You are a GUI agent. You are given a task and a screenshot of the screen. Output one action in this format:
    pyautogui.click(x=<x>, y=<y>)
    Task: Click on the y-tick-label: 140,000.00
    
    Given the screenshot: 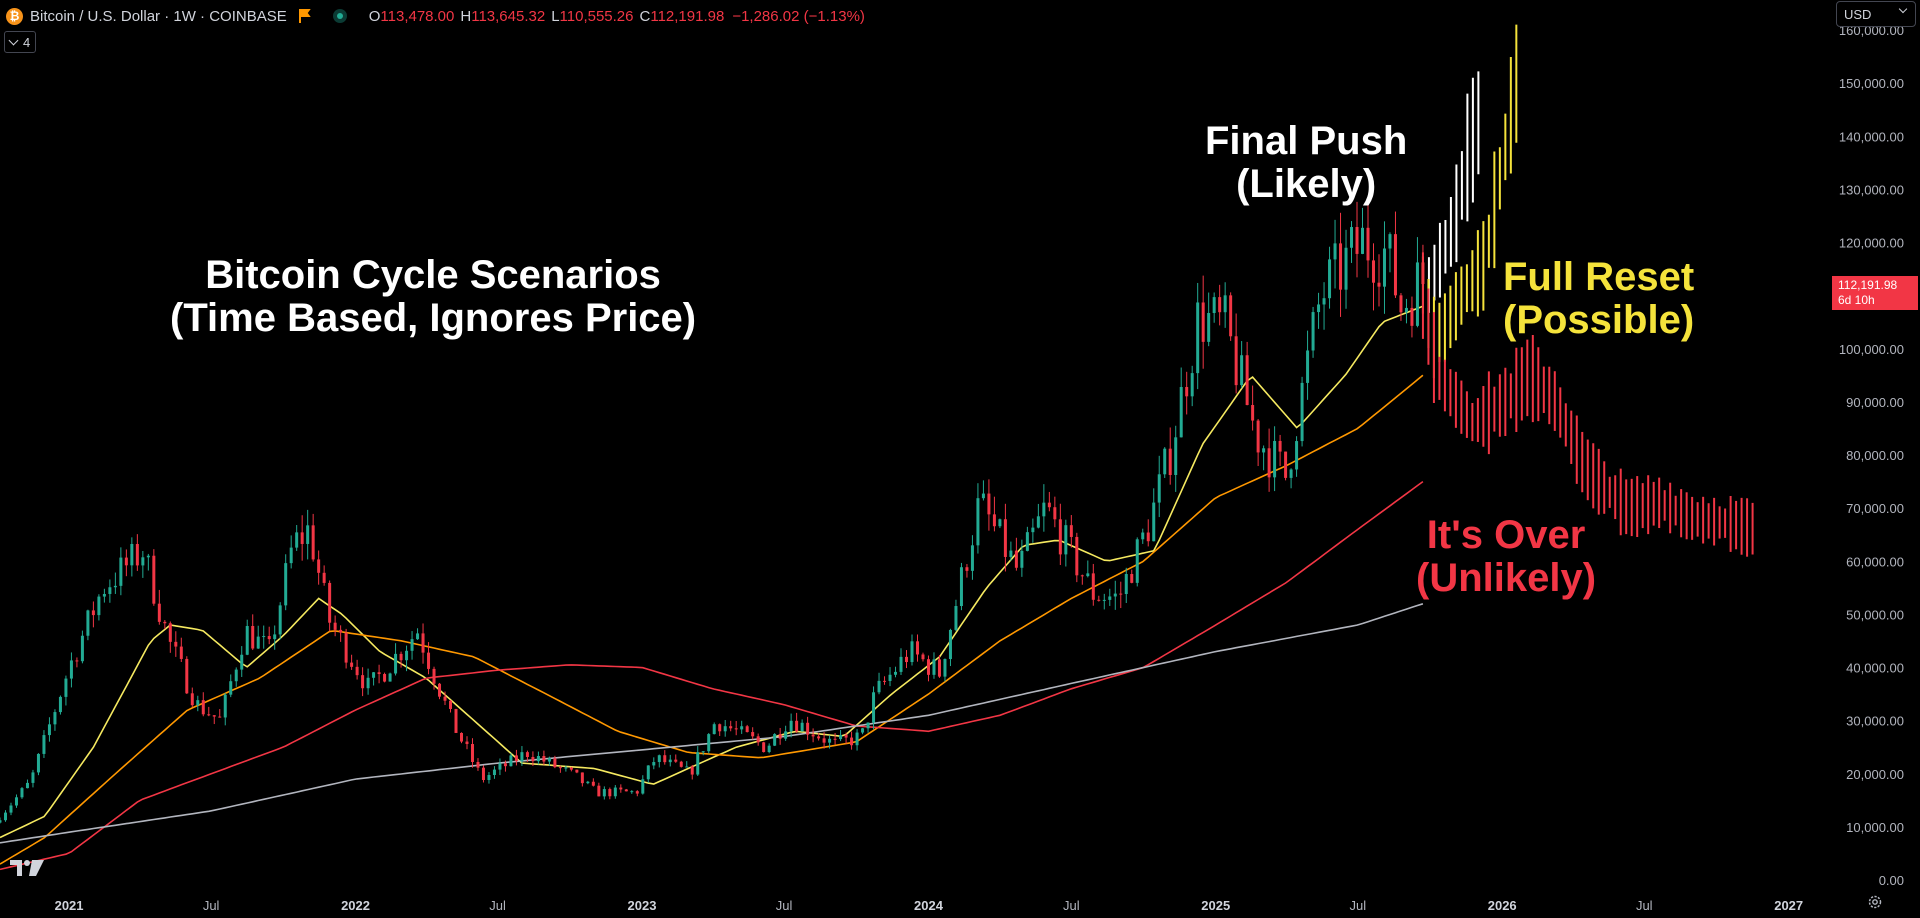 What is the action you would take?
    pyautogui.click(x=1871, y=136)
    